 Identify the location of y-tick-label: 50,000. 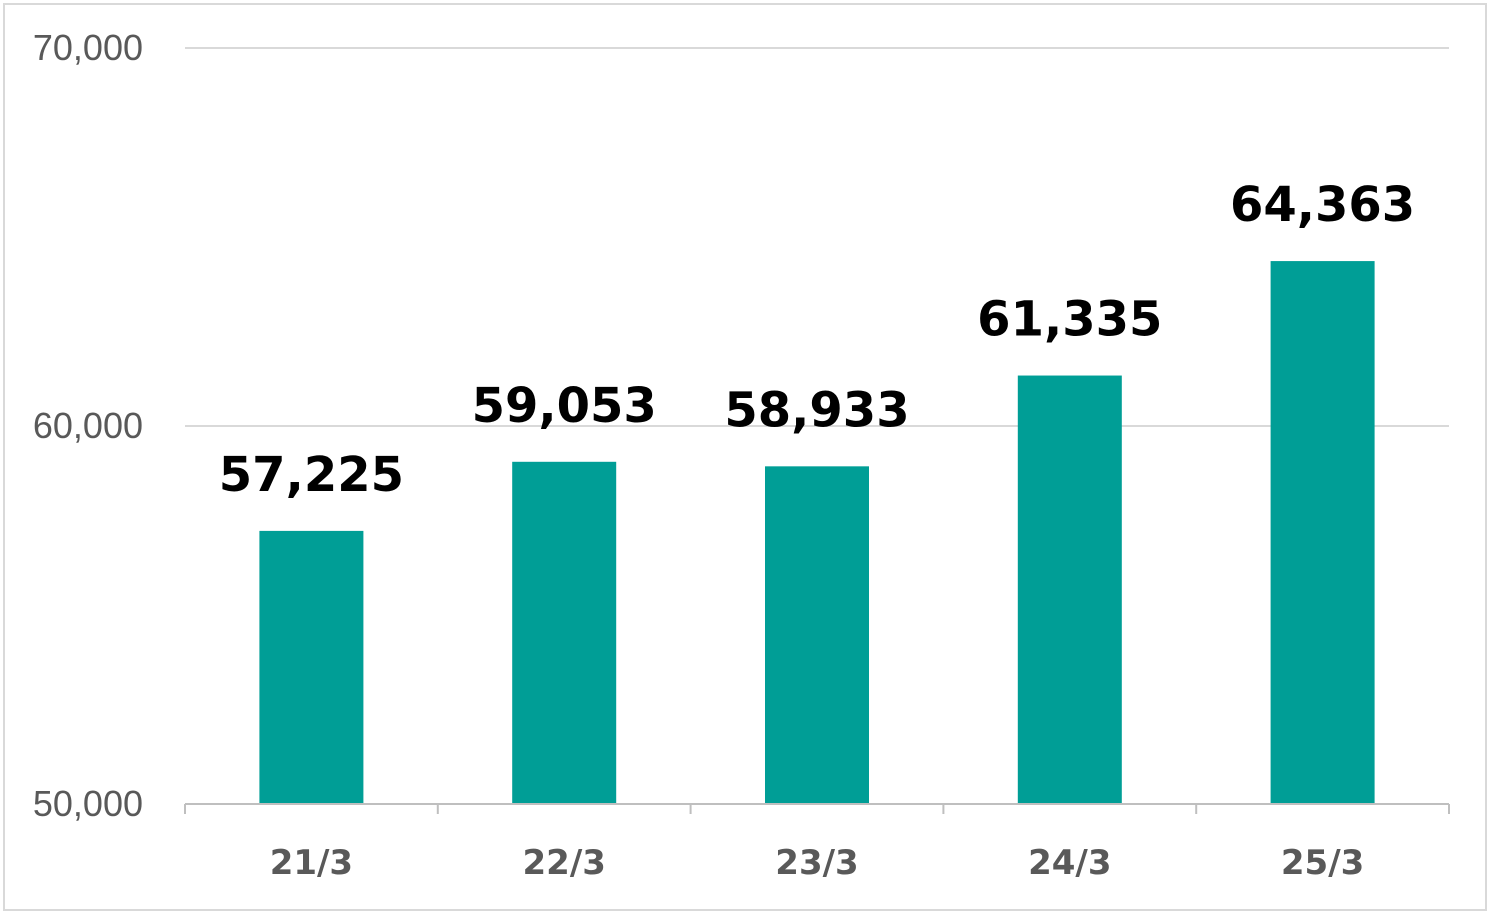
(88, 803).